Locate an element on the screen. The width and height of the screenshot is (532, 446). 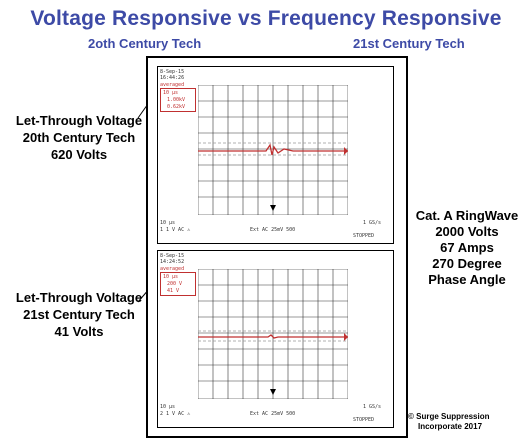
top-label-line2: 20th Century Tech is located at coordinates (79, 137).